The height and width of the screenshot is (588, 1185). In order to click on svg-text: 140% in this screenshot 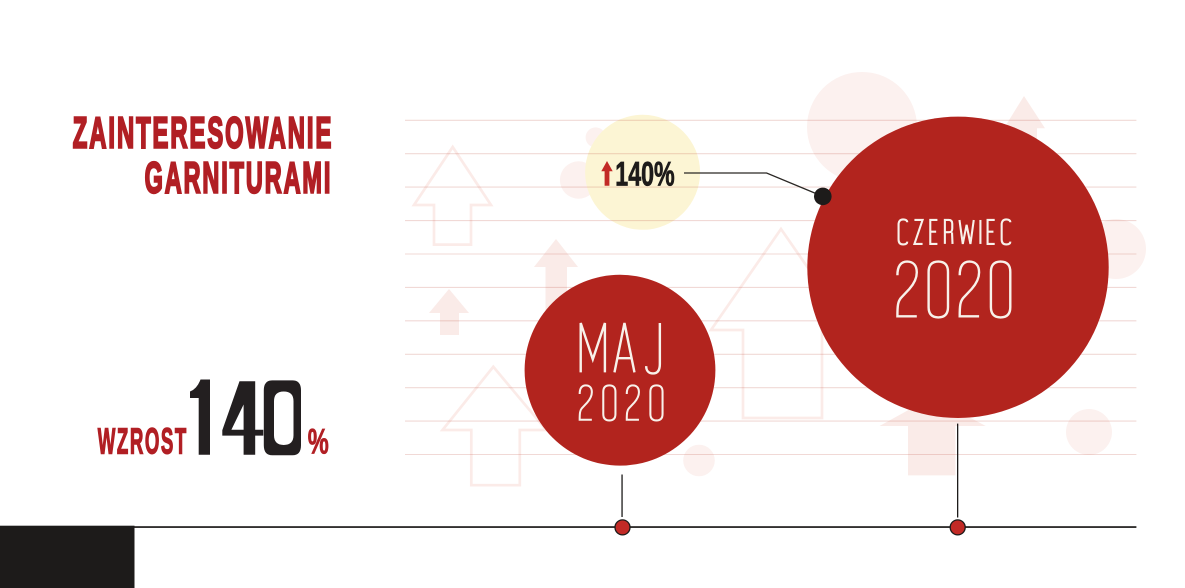, I will do `click(644, 175)`.